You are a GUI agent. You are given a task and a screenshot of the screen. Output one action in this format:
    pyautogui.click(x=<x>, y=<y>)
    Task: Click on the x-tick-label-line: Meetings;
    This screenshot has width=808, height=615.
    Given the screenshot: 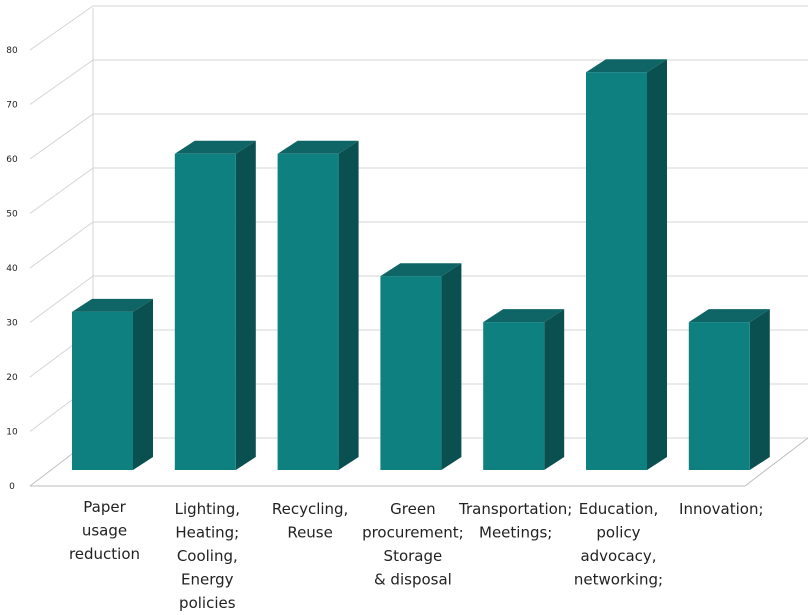 What is the action you would take?
    pyautogui.click(x=515, y=533)
    